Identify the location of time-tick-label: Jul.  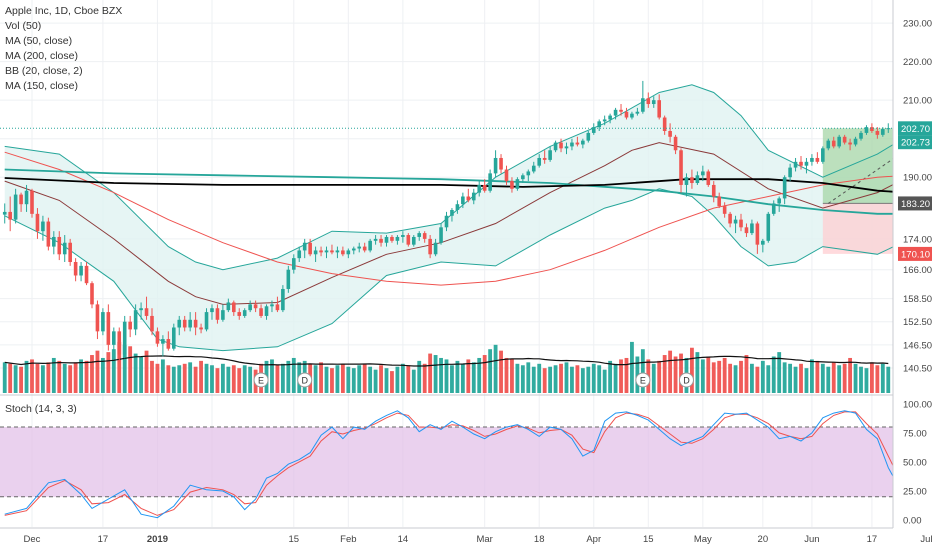
(926, 539).